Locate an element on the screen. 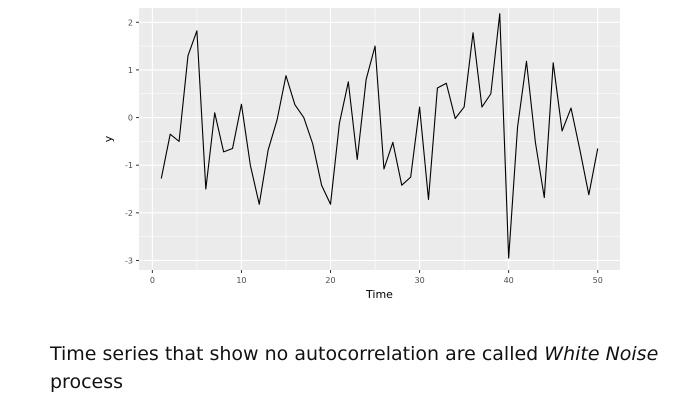 The height and width of the screenshot is (410, 686). y-axis-title: y is located at coordinates (108, 138).